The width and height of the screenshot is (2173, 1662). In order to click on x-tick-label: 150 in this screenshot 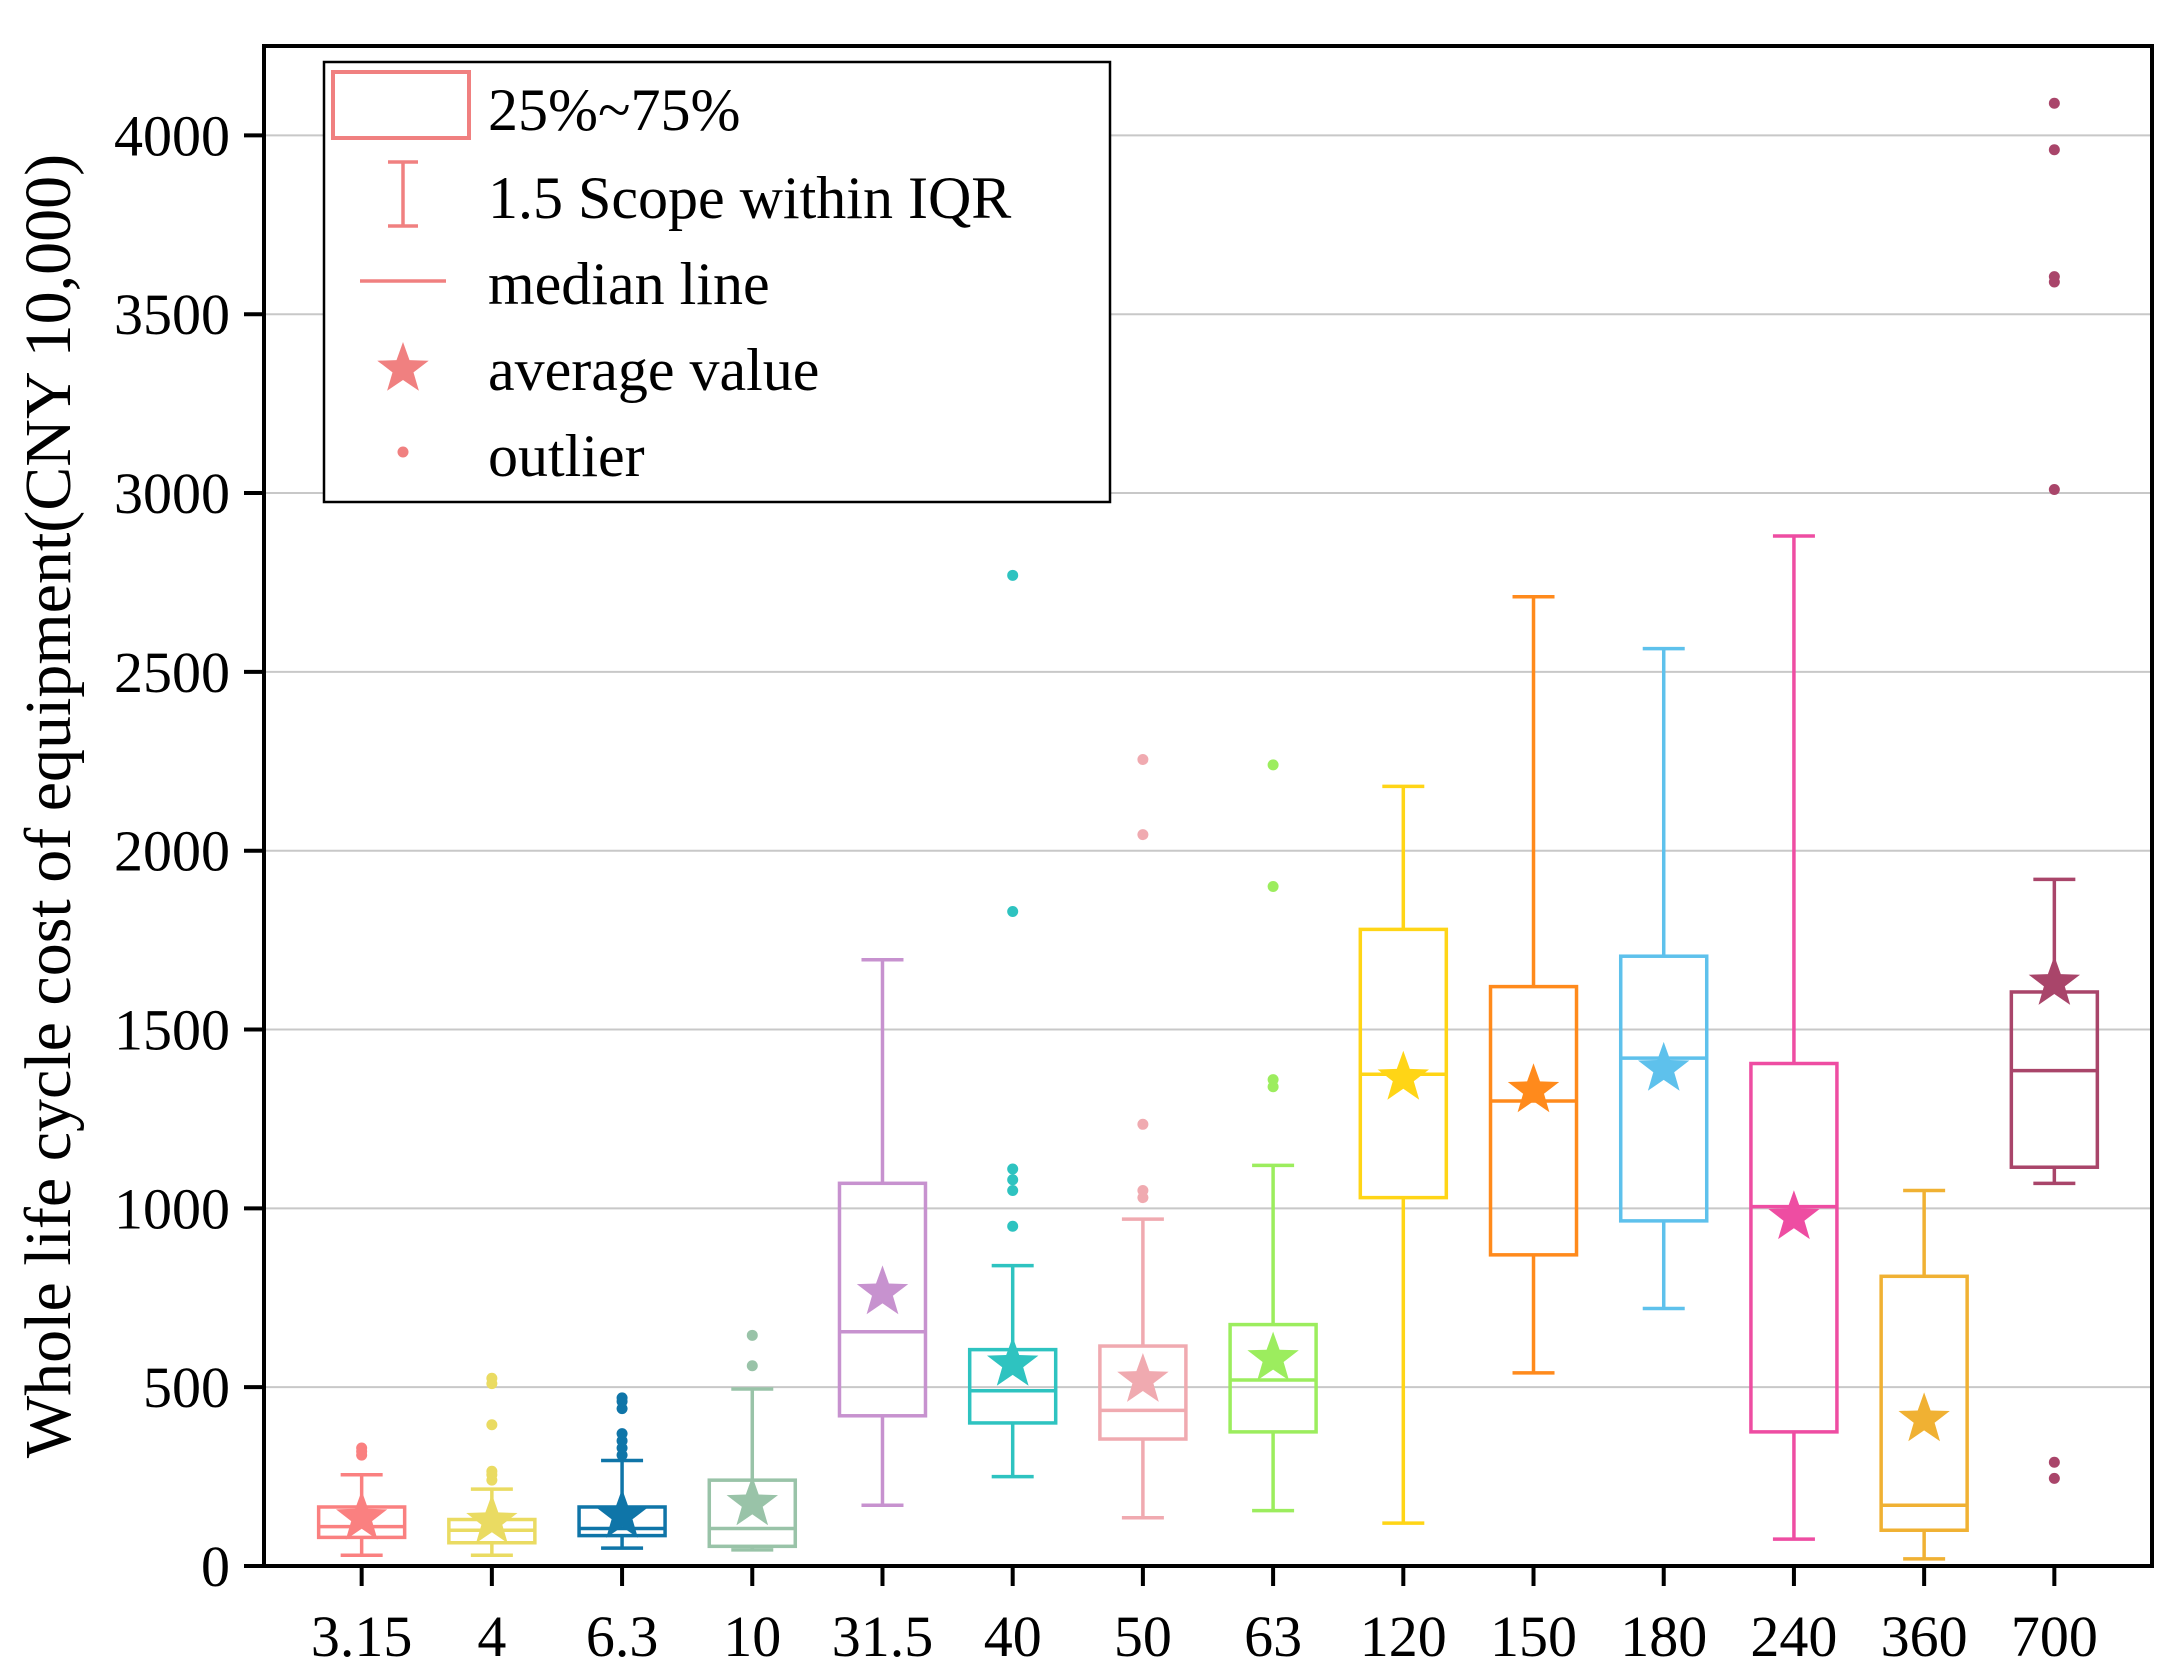, I will do `click(1533, 1633)`.